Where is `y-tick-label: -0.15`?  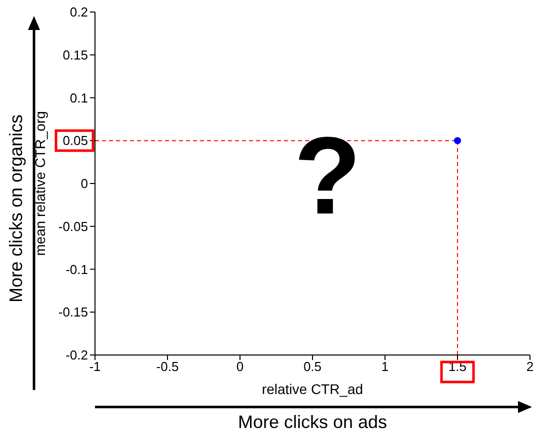
y-tick-label: -0.15 is located at coordinates (73, 312).